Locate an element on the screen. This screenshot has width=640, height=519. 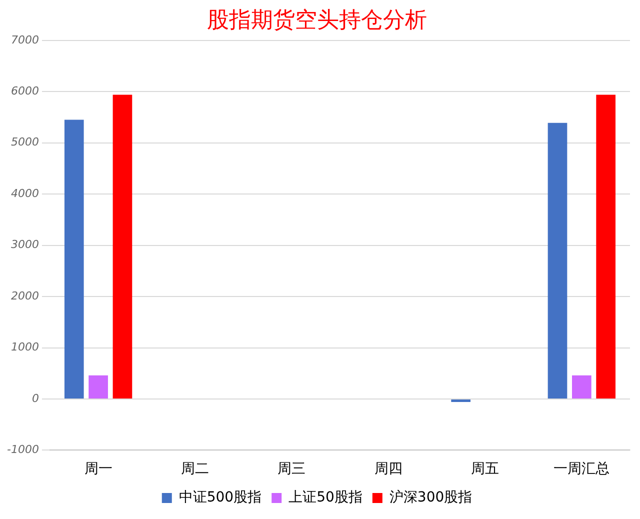
y-tick-label: 6000 is located at coordinates (24, 91).